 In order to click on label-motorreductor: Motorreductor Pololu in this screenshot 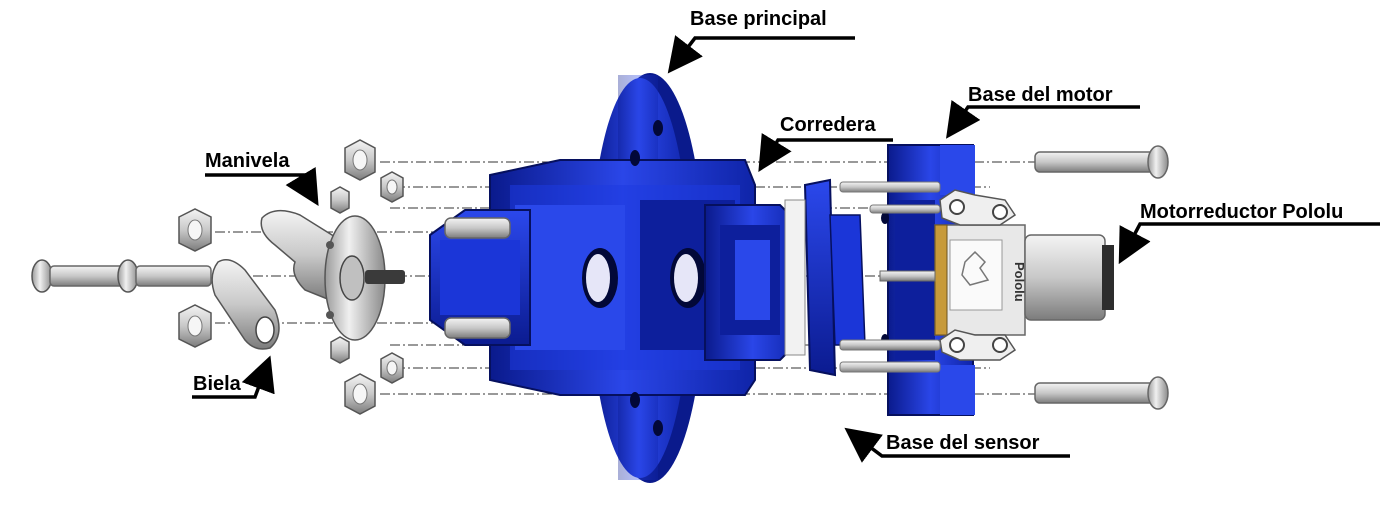, I will do `click(1242, 212)`.